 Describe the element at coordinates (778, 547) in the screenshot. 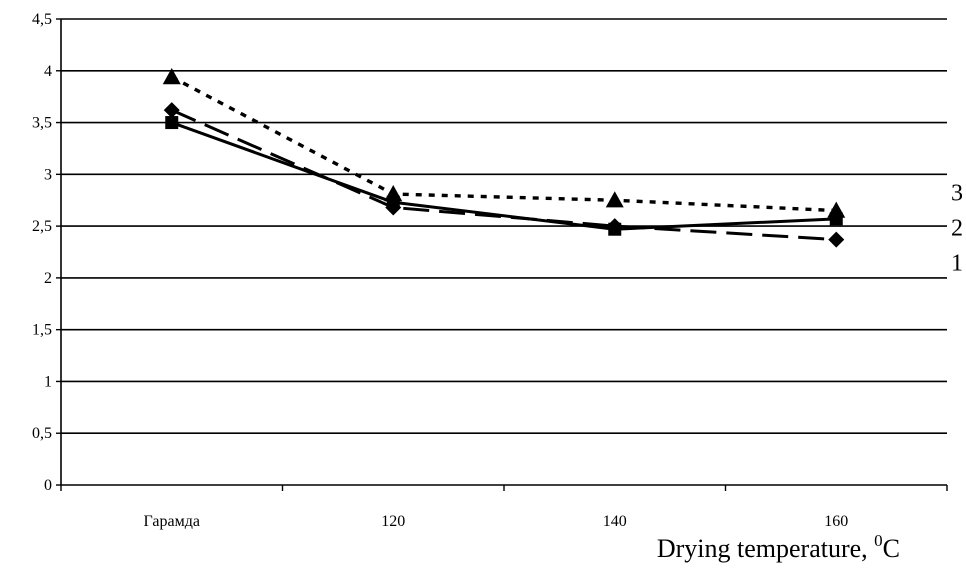

I see `x-axis-title: Drying temperature, 0C` at that location.